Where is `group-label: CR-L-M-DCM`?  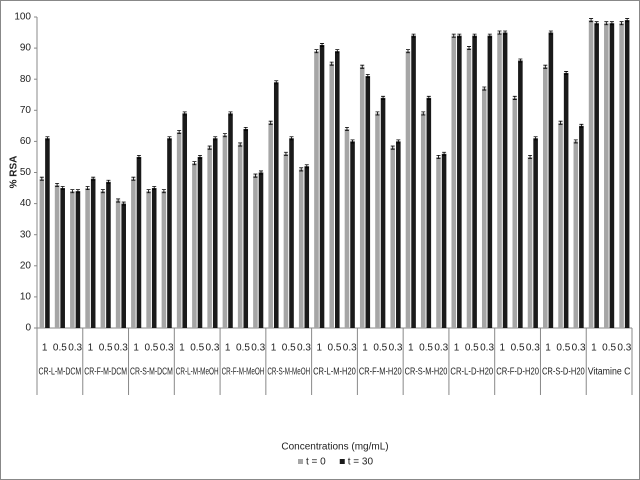 group-label: CR-L-M-DCM is located at coordinates (60, 372).